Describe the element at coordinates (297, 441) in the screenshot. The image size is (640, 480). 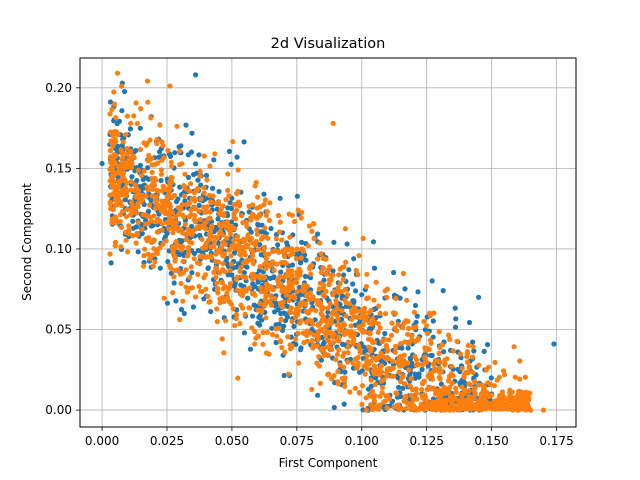
I see `x-tick-label: 0.075` at that location.